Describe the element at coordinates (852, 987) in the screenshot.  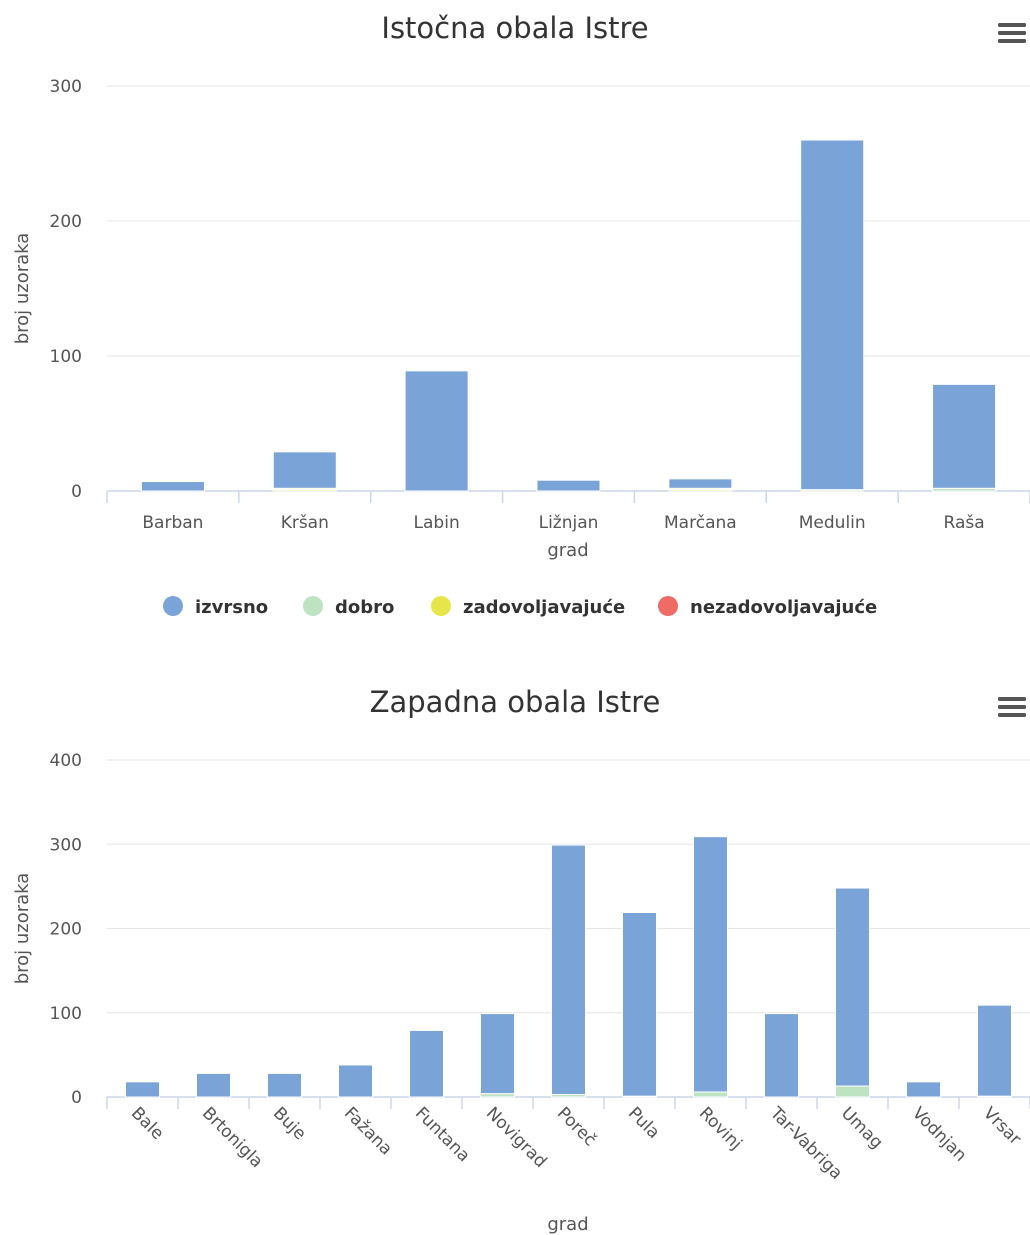
I see `bar-Umag-izvrsno` at that location.